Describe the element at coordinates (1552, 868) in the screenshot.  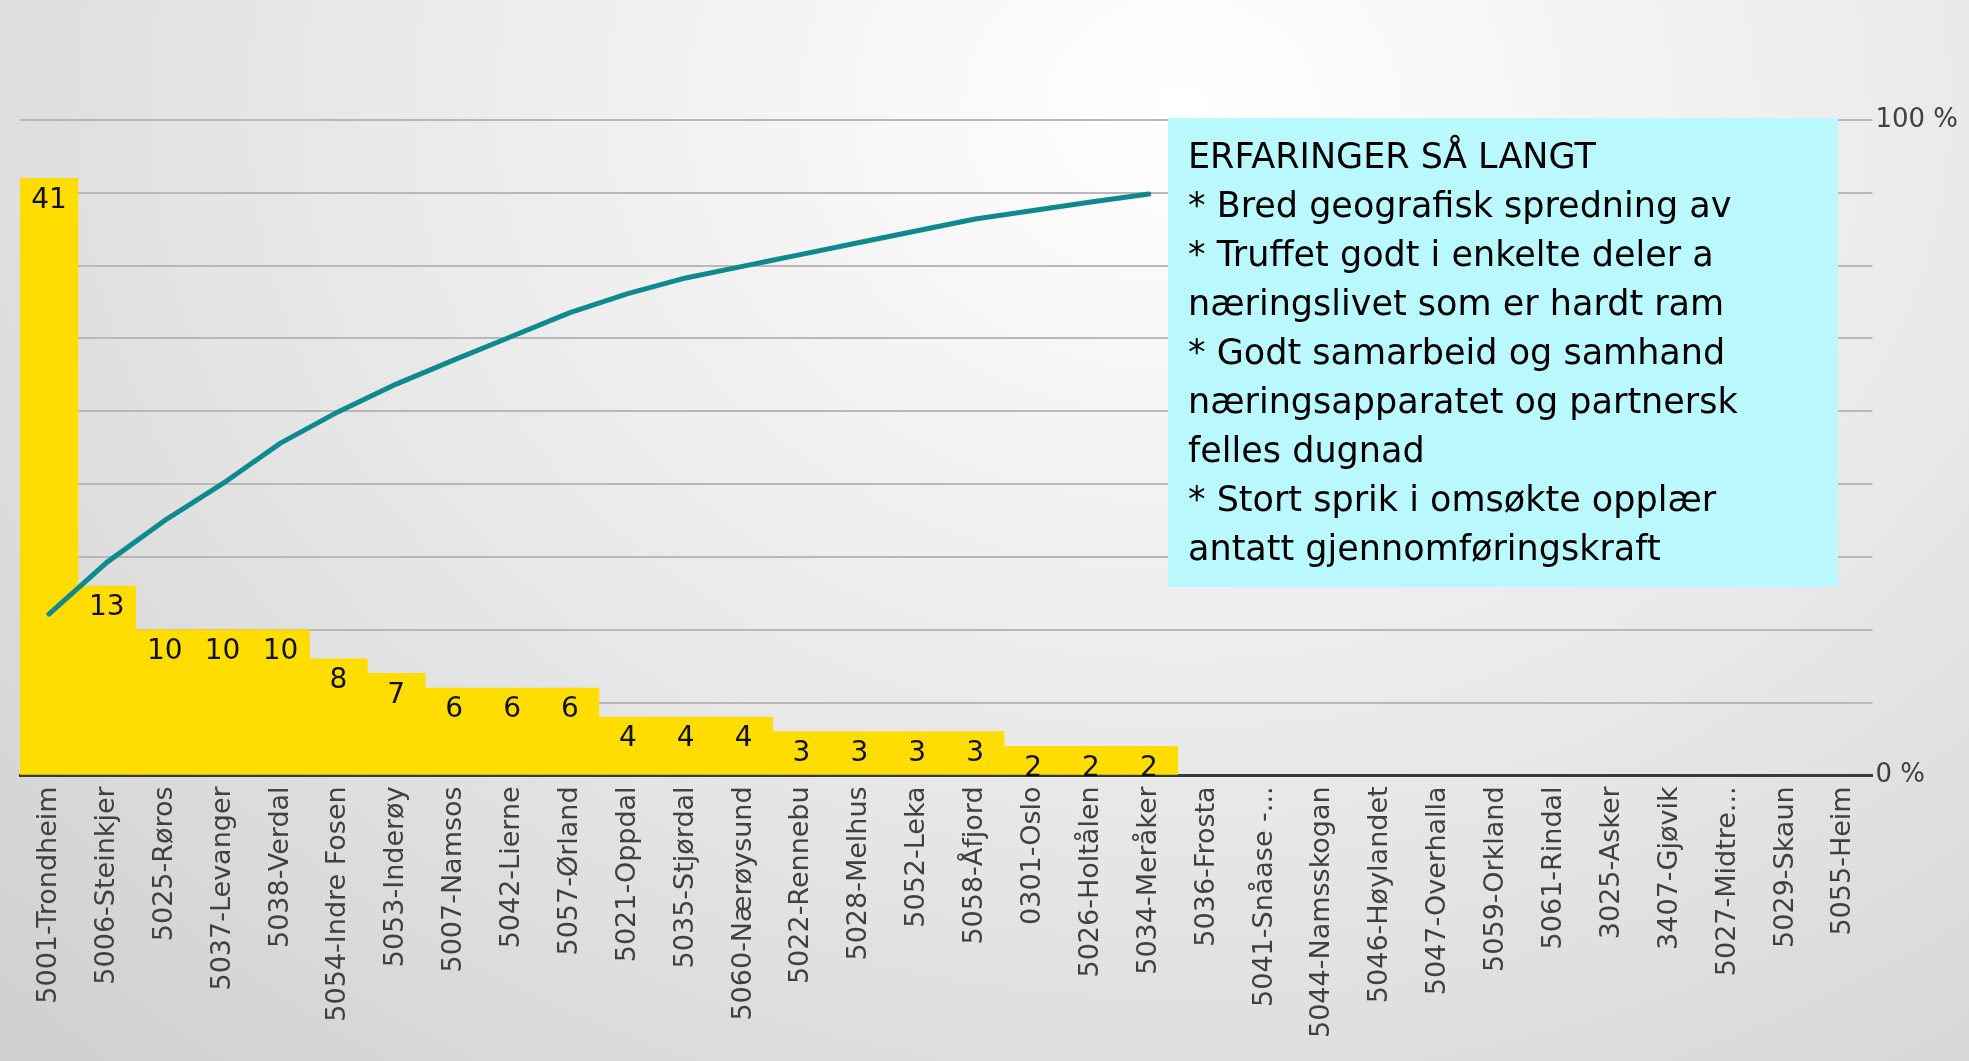
I see `x-tick-label: 5061-Rindal` at that location.